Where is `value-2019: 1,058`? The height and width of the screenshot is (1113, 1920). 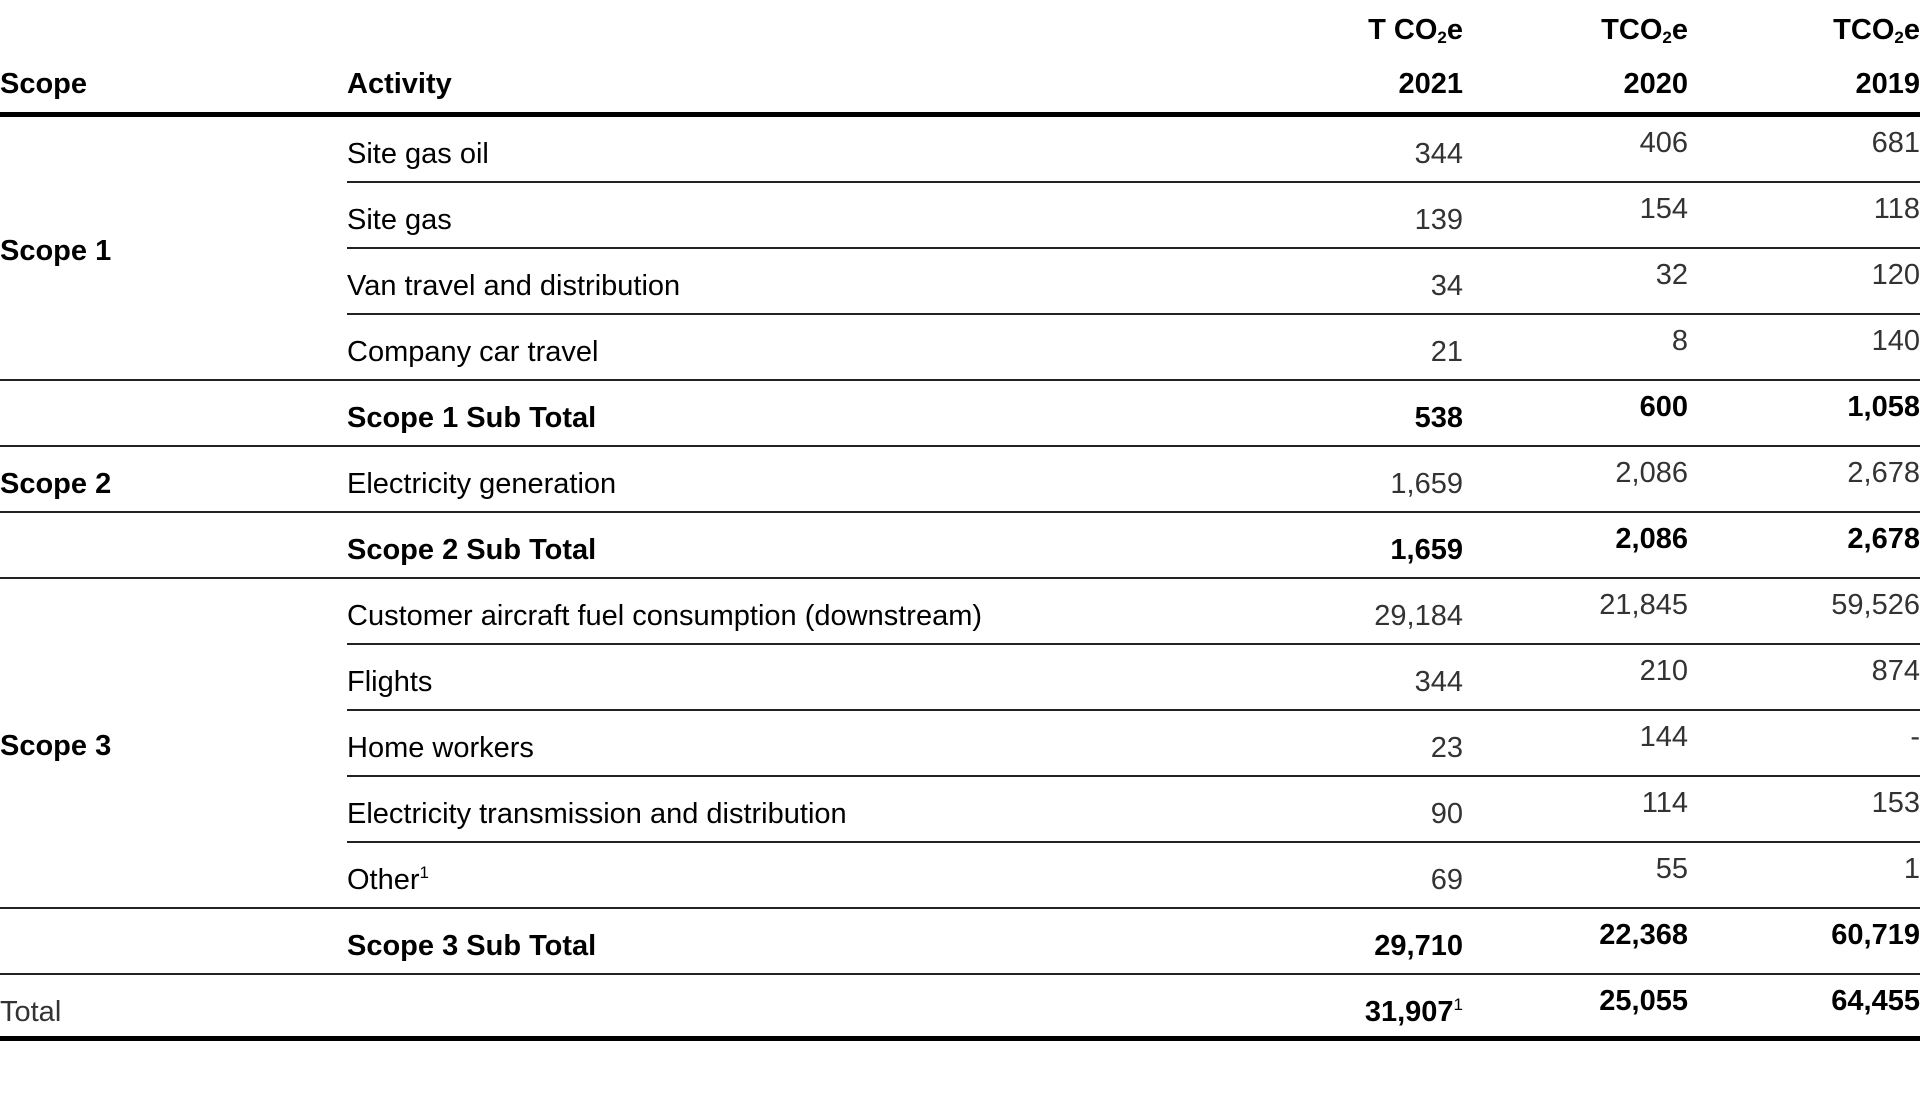
value-2019: 1,058 is located at coordinates (1883, 407).